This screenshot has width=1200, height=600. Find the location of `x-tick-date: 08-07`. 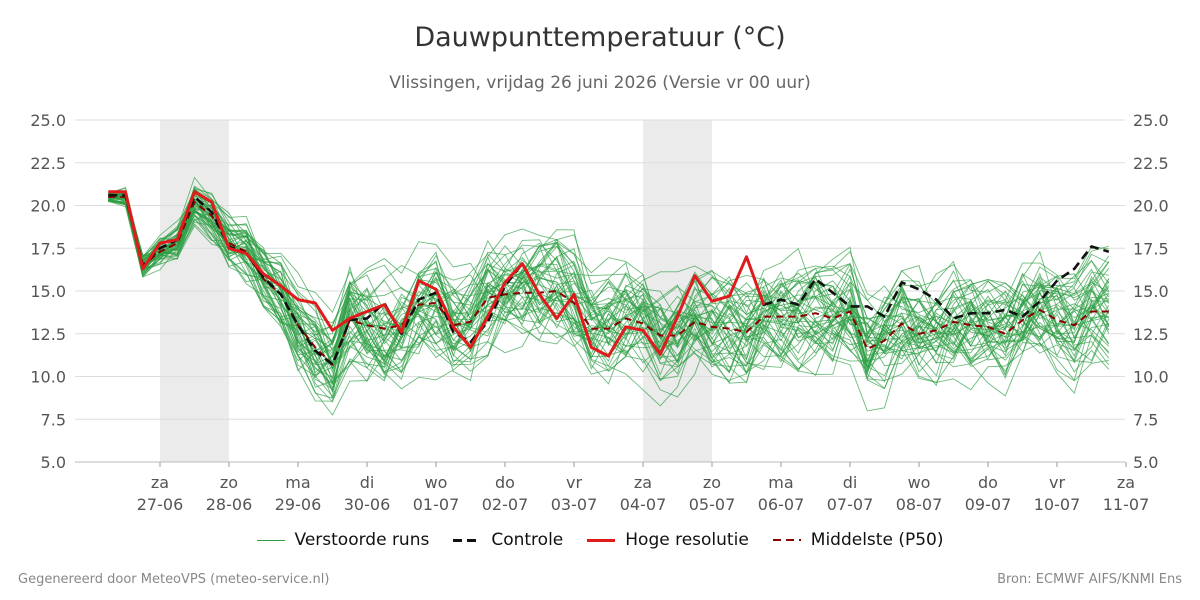

x-tick-date: 08-07 is located at coordinates (919, 504).